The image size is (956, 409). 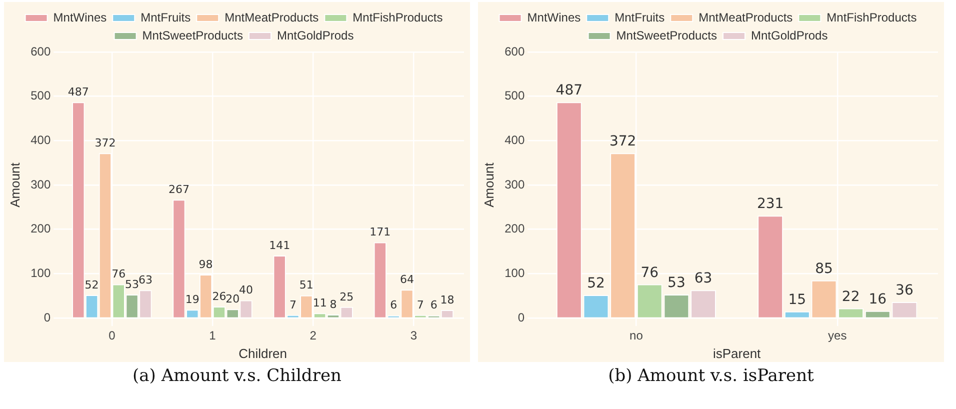 I want to click on x-tick-label: 0, so click(x=112, y=335).